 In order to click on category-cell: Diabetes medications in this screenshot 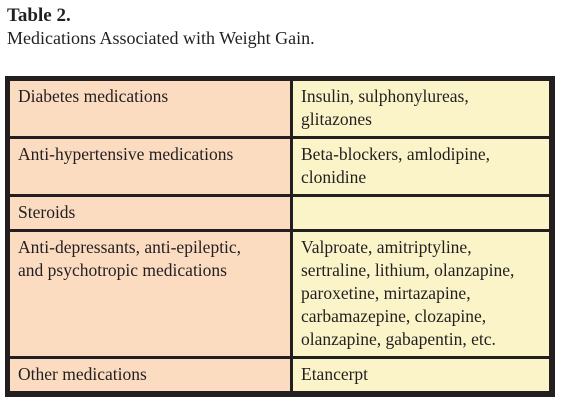, I will do `click(150, 108)`.